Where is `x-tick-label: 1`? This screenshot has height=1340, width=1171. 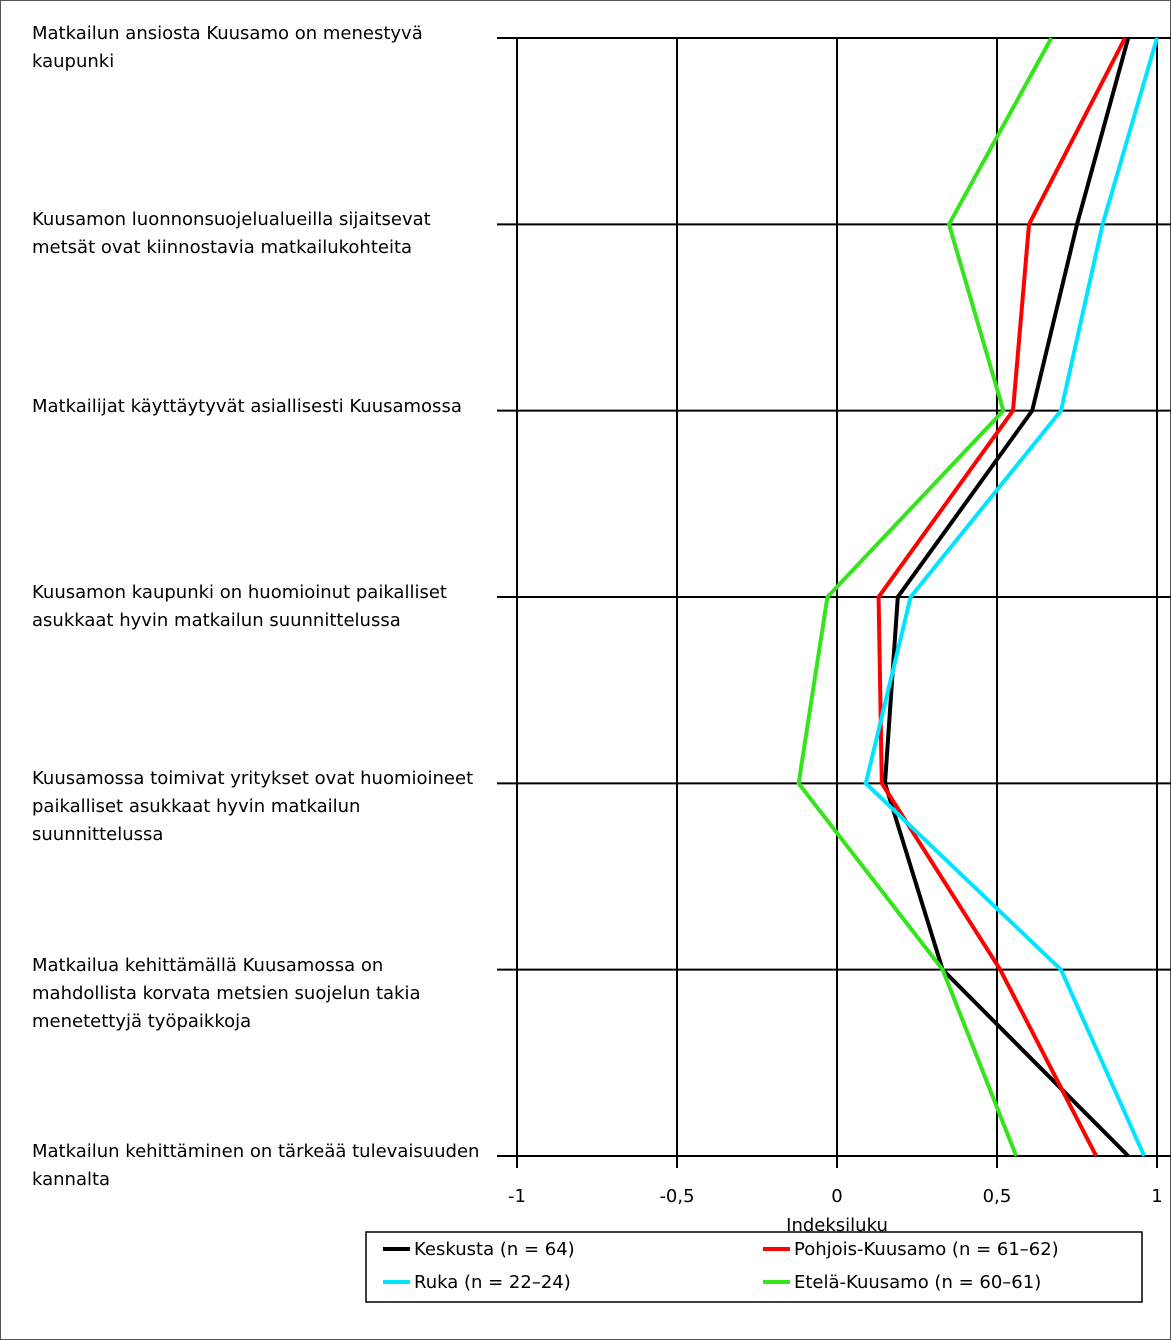 x-tick-label: 1 is located at coordinates (1156, 1196).